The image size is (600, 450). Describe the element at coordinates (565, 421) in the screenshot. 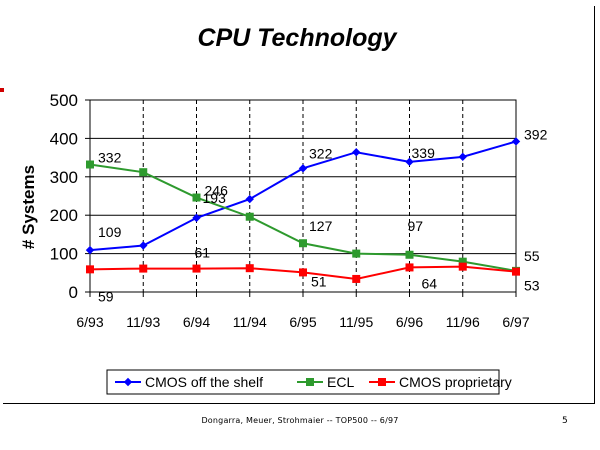

I see `page-number: 5` at that location.